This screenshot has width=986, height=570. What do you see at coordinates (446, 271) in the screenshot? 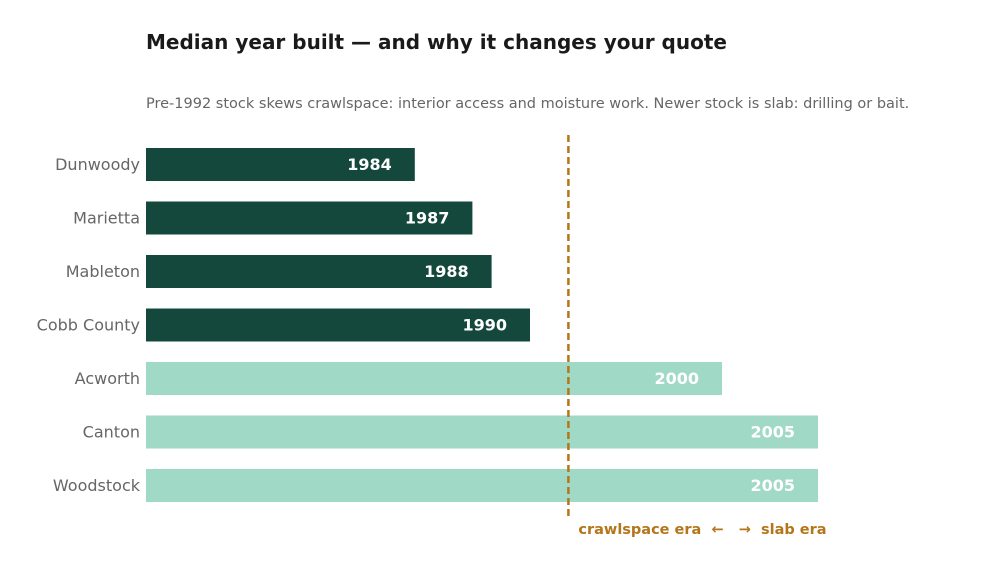
I see `value-label: 1988` at bounding box center [446, 271].